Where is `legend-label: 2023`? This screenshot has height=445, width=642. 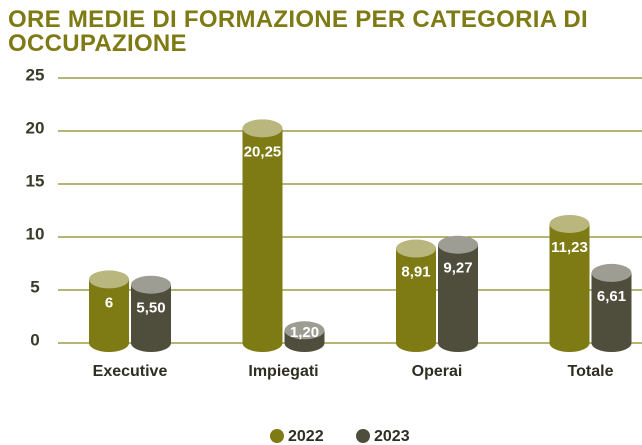 legend-label: 2023 is located at coordinates (392, 436).